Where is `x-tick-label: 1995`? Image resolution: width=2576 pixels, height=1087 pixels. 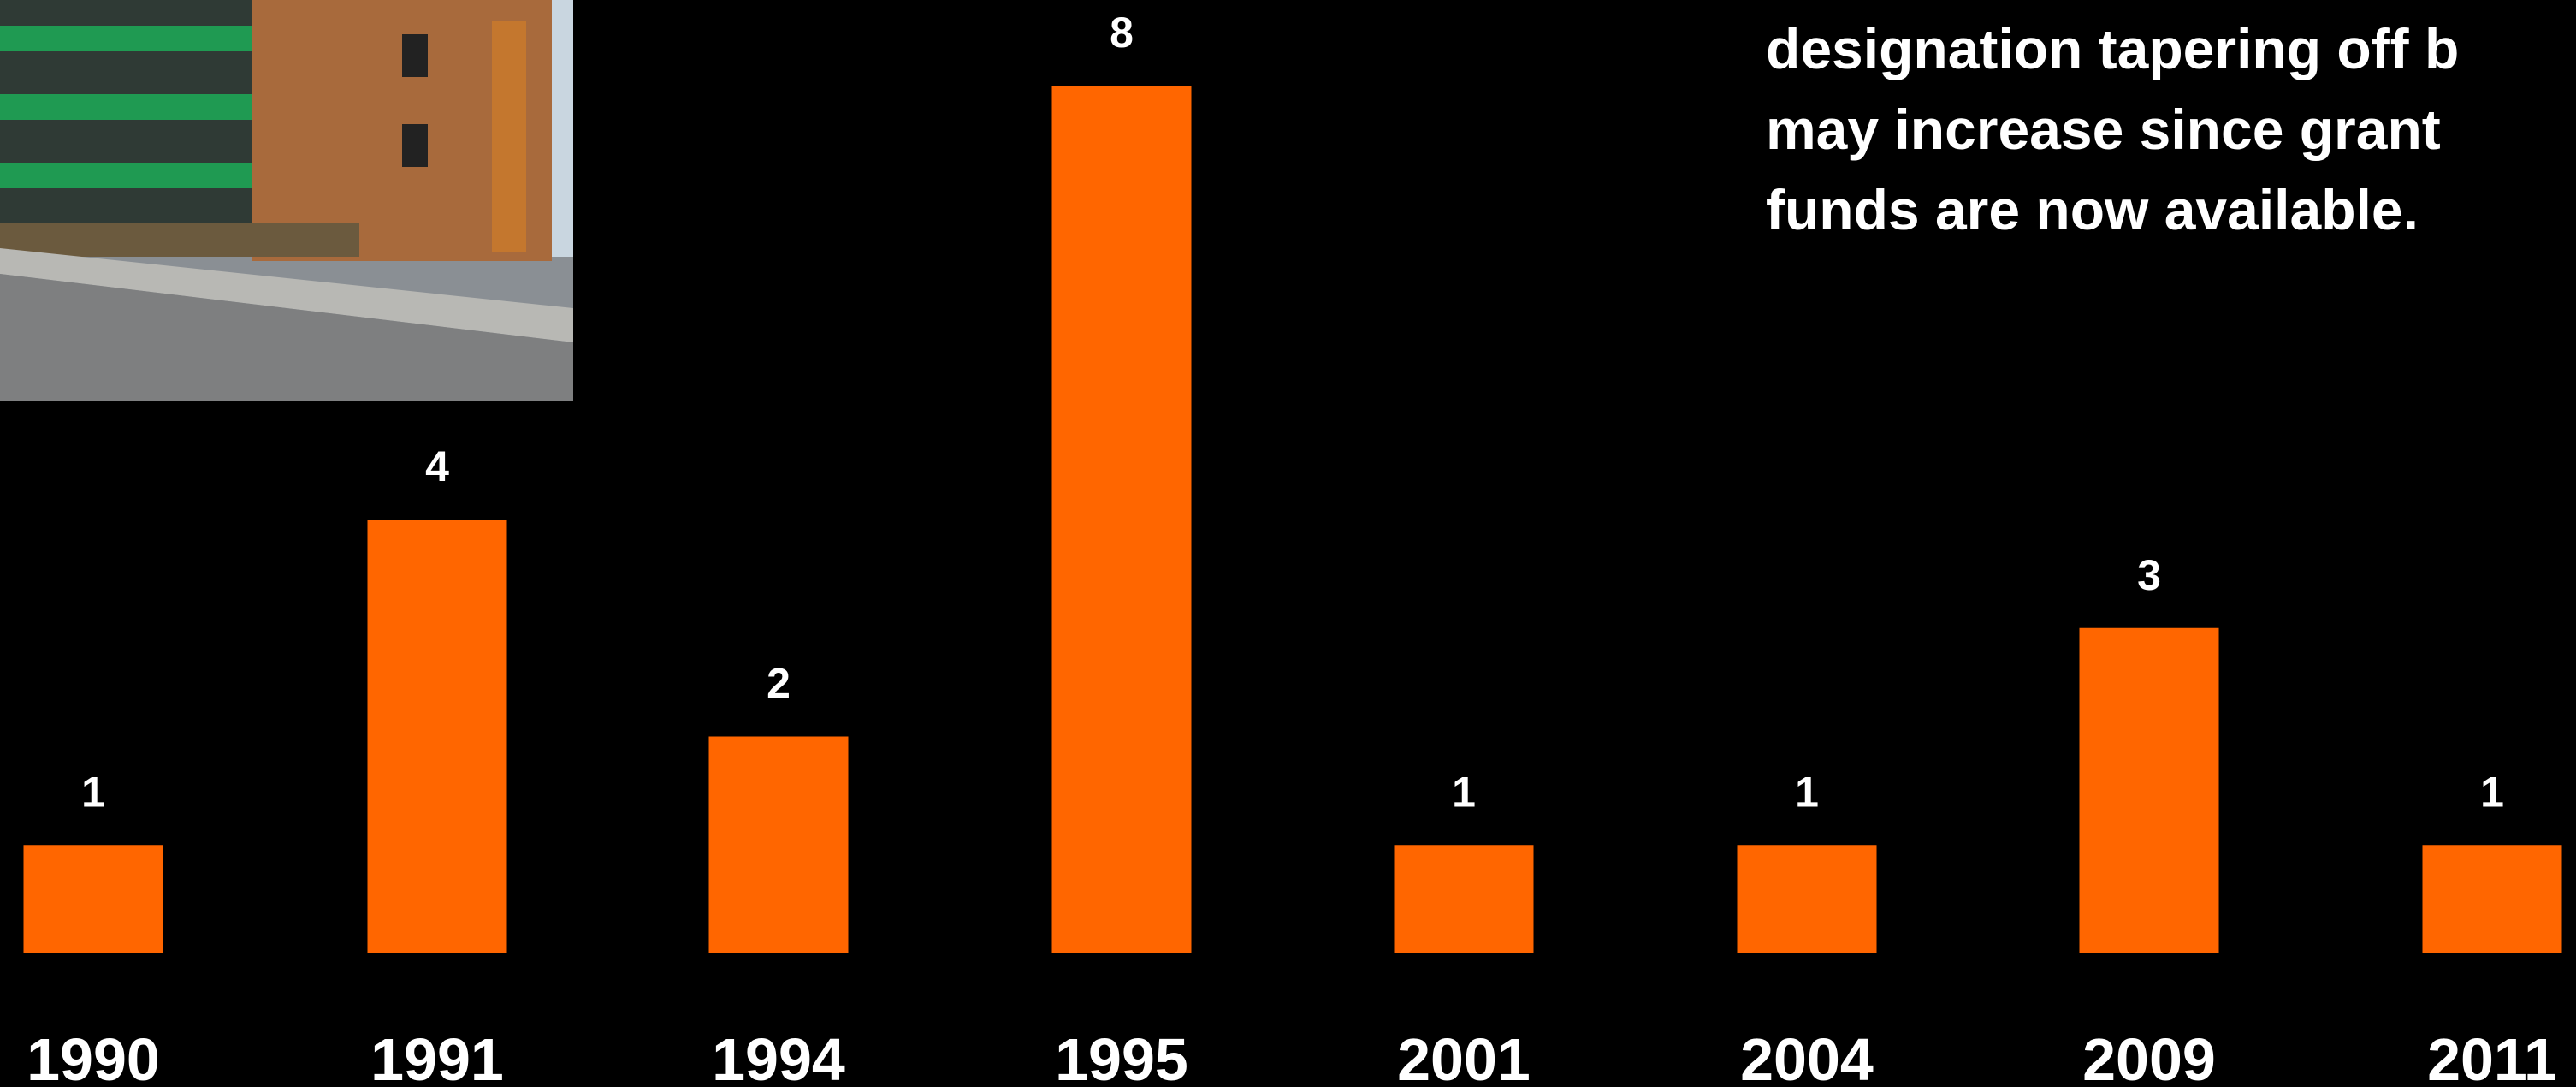
x-tick-label: 1995 is located at coordinates (1121, 1056).